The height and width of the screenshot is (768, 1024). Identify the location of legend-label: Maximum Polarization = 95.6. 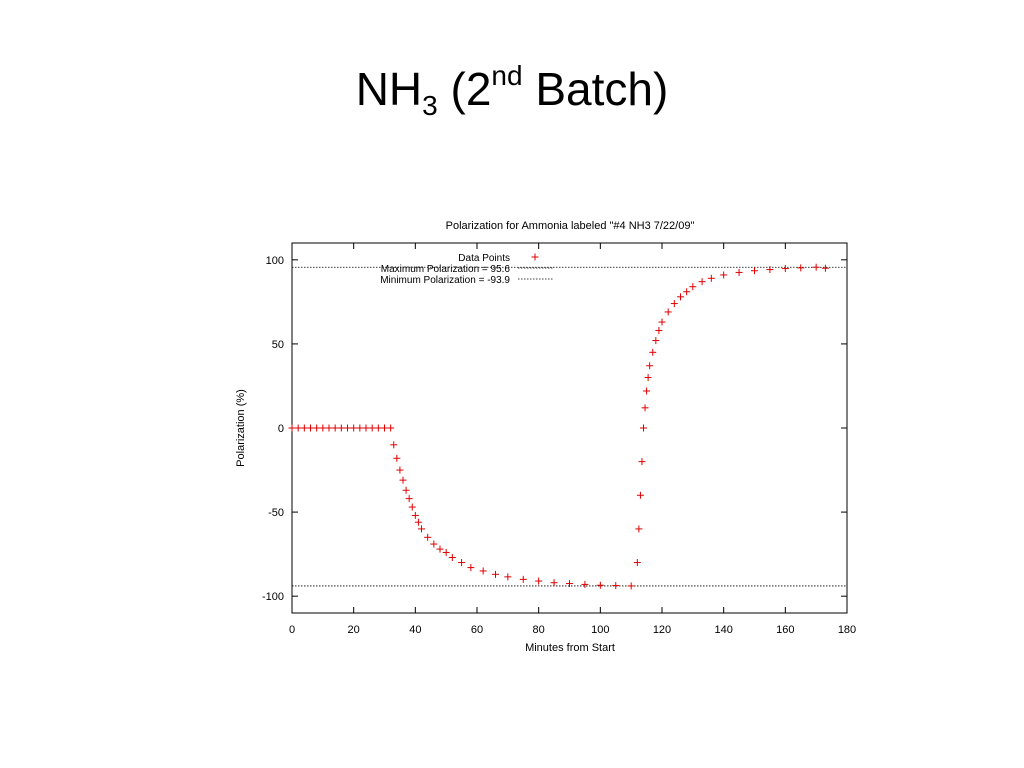
(446, 269).